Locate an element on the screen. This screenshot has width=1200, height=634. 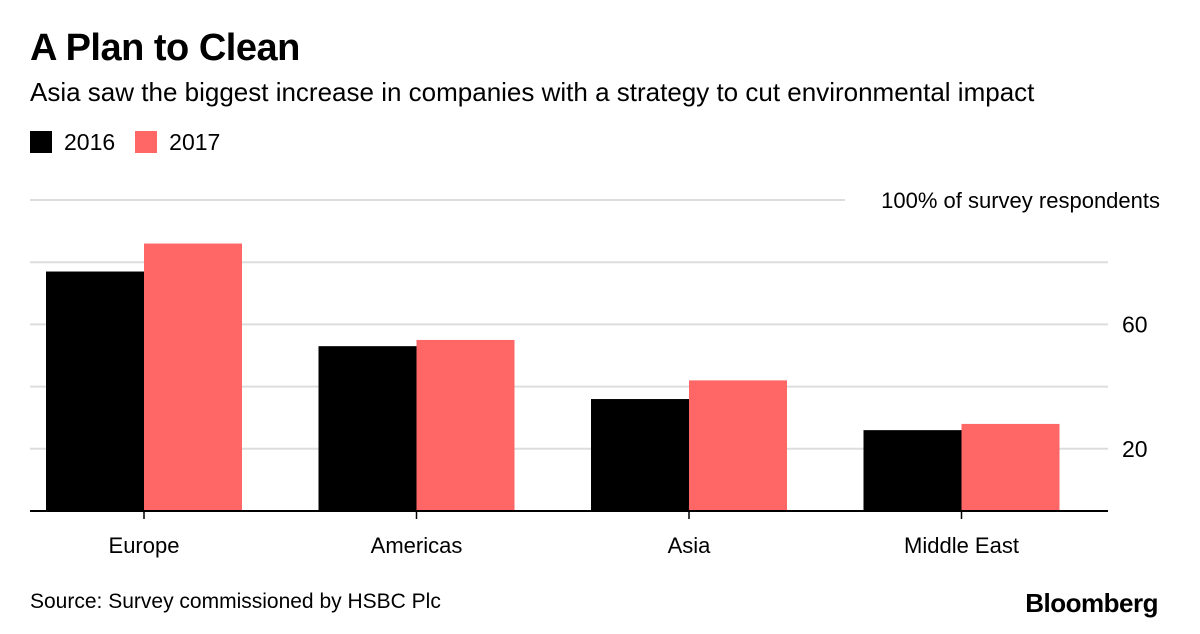
bloomberg-logo: Bloomberg is located at coordinates (1091, 603).